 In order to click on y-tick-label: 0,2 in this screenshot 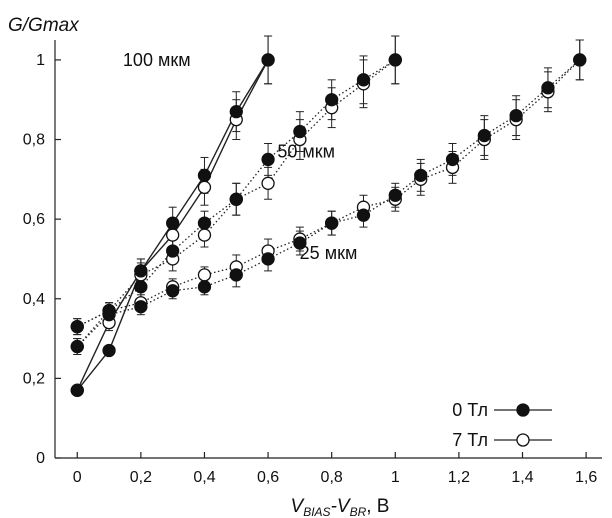, I will do `click(34, 378)`.